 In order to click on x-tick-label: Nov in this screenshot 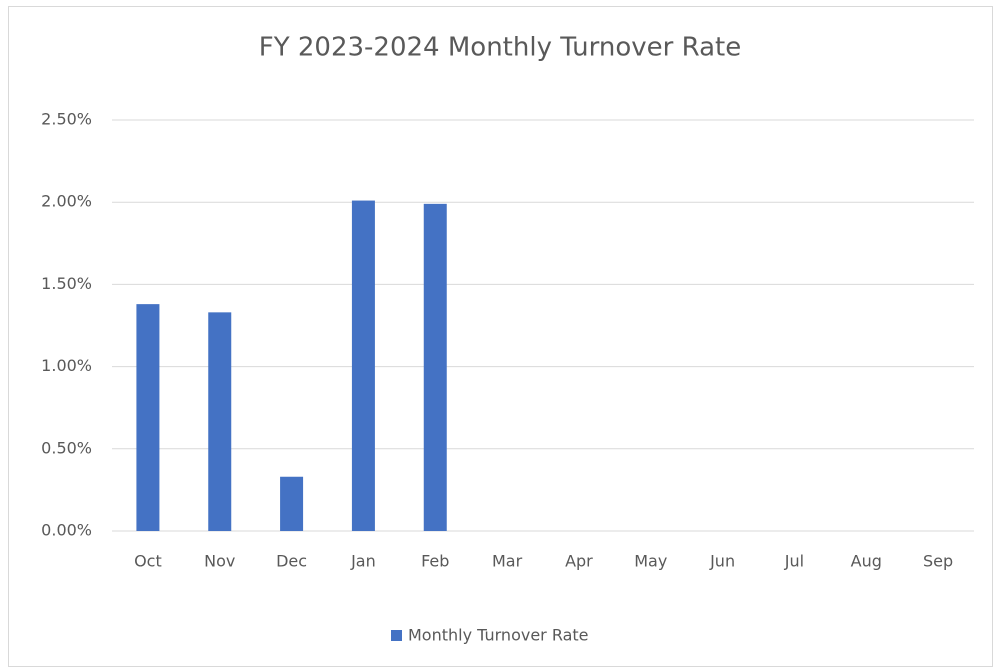, I will do `click(219, 561)`.